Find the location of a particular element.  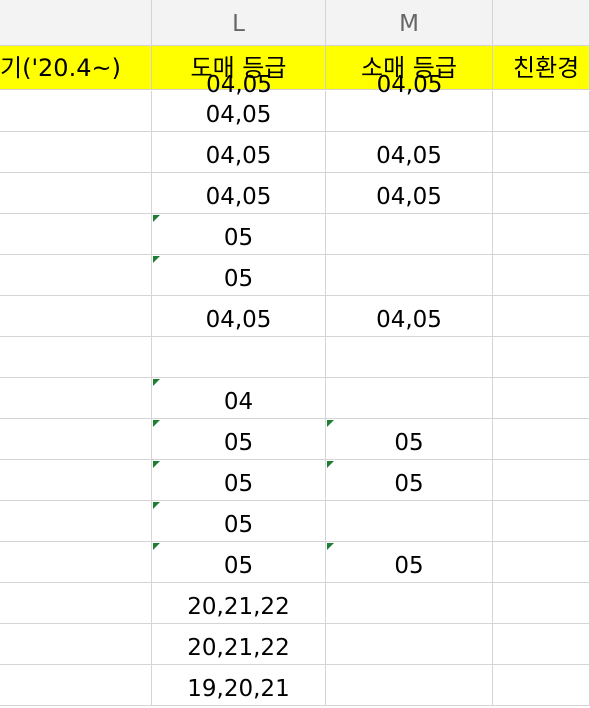

cell-value: 04 is located at coordinates (238, 402).